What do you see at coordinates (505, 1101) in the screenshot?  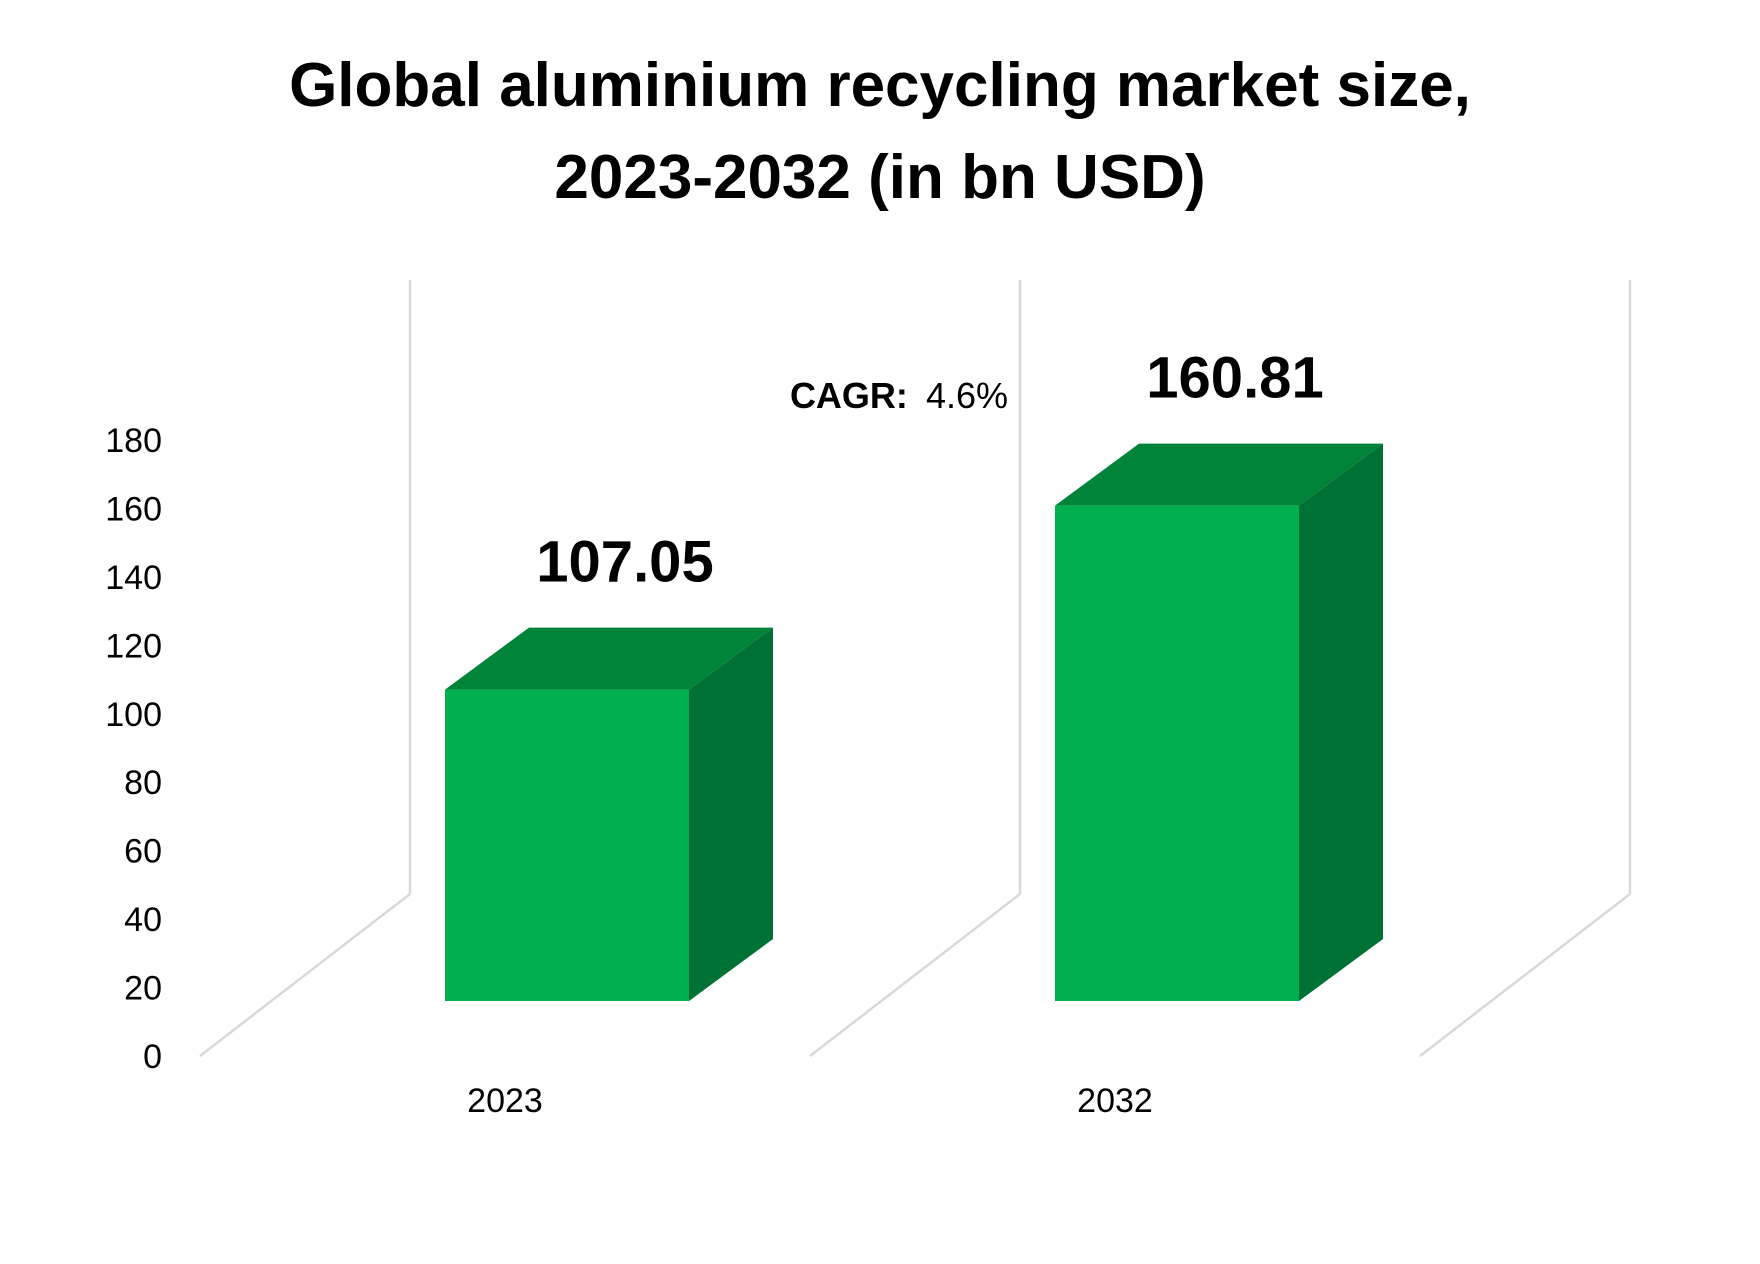 I see `x-tick-label: 2023` at bounding box center [505, 1101].